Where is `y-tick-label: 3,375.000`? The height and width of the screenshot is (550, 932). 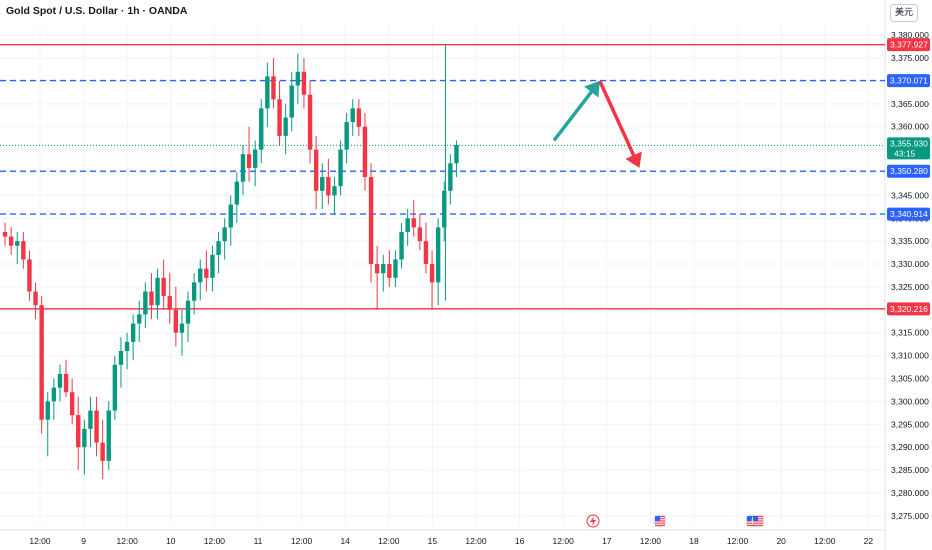 y-tick-label: 3,375.000 is located at coordinates (910, 58).